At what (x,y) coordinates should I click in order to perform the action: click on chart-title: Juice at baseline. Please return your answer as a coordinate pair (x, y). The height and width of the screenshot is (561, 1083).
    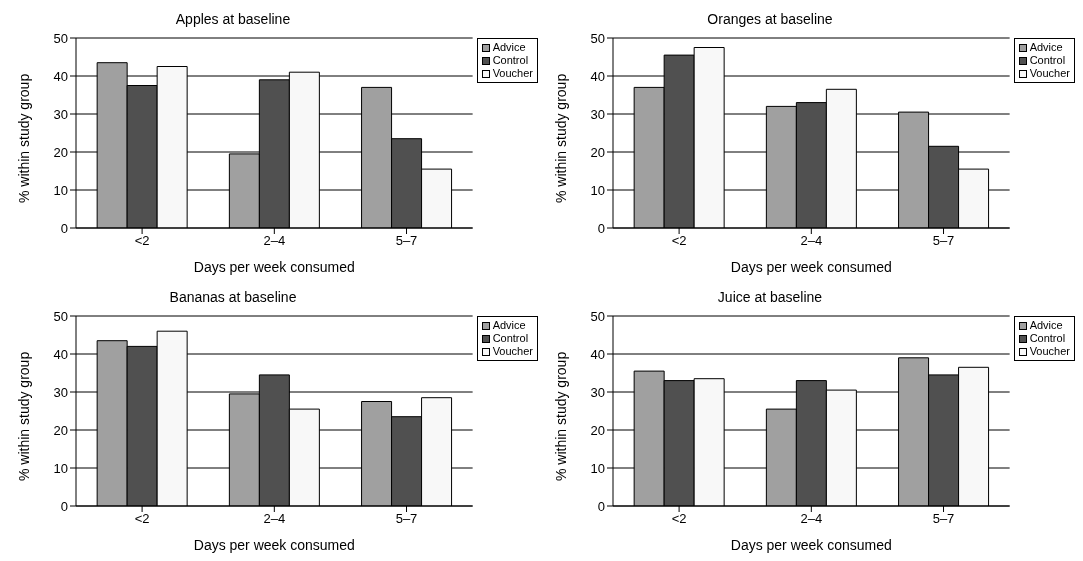
    Looking at the image, I should click on (770, 297).